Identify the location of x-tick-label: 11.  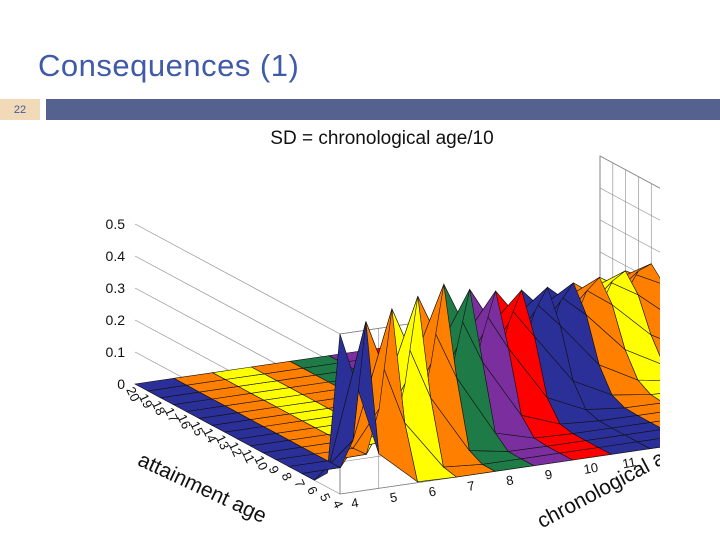
(248, 456).